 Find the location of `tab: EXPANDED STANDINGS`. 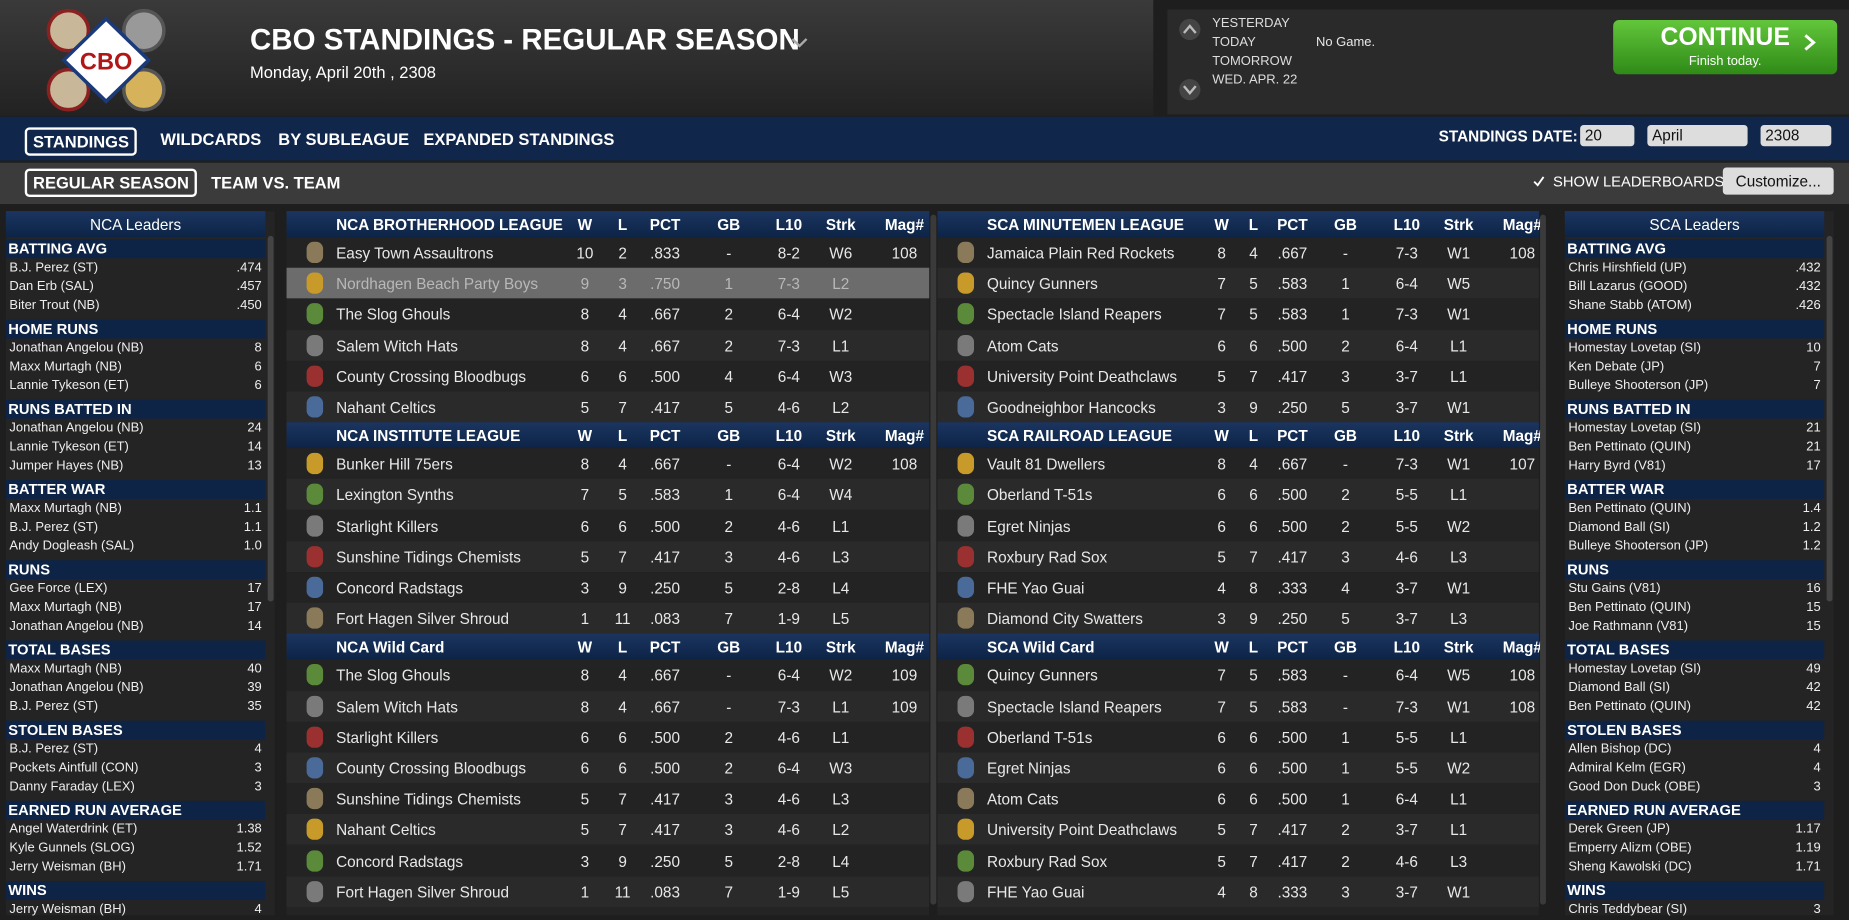

tab: EXPANDED STANDINGS is located at coordinates (519, 139).